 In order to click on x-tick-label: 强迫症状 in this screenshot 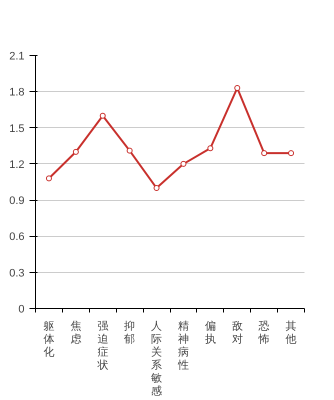, I will do `click(102, 346)`.